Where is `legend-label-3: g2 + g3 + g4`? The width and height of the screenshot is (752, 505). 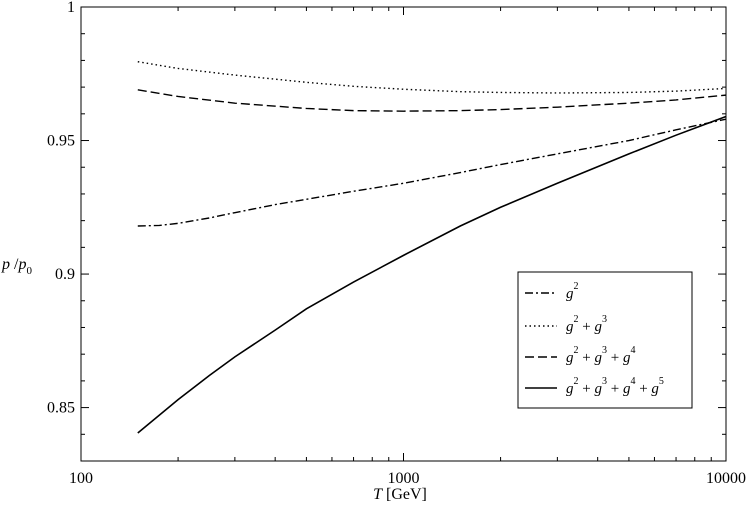
legend-label-3: g2 + g3 + g4 is located at coordinates (600, 355).